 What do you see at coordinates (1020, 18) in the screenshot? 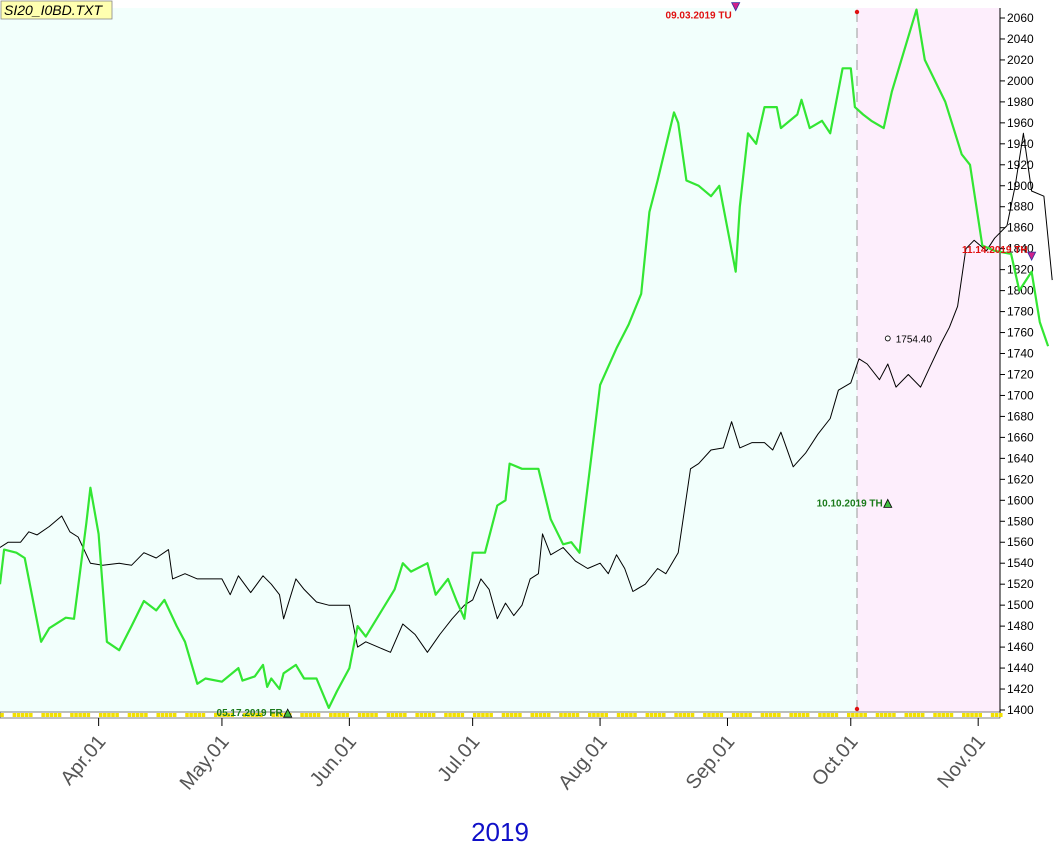
I see `y-tick-label: 2060` at bounding box center [1020, 18].